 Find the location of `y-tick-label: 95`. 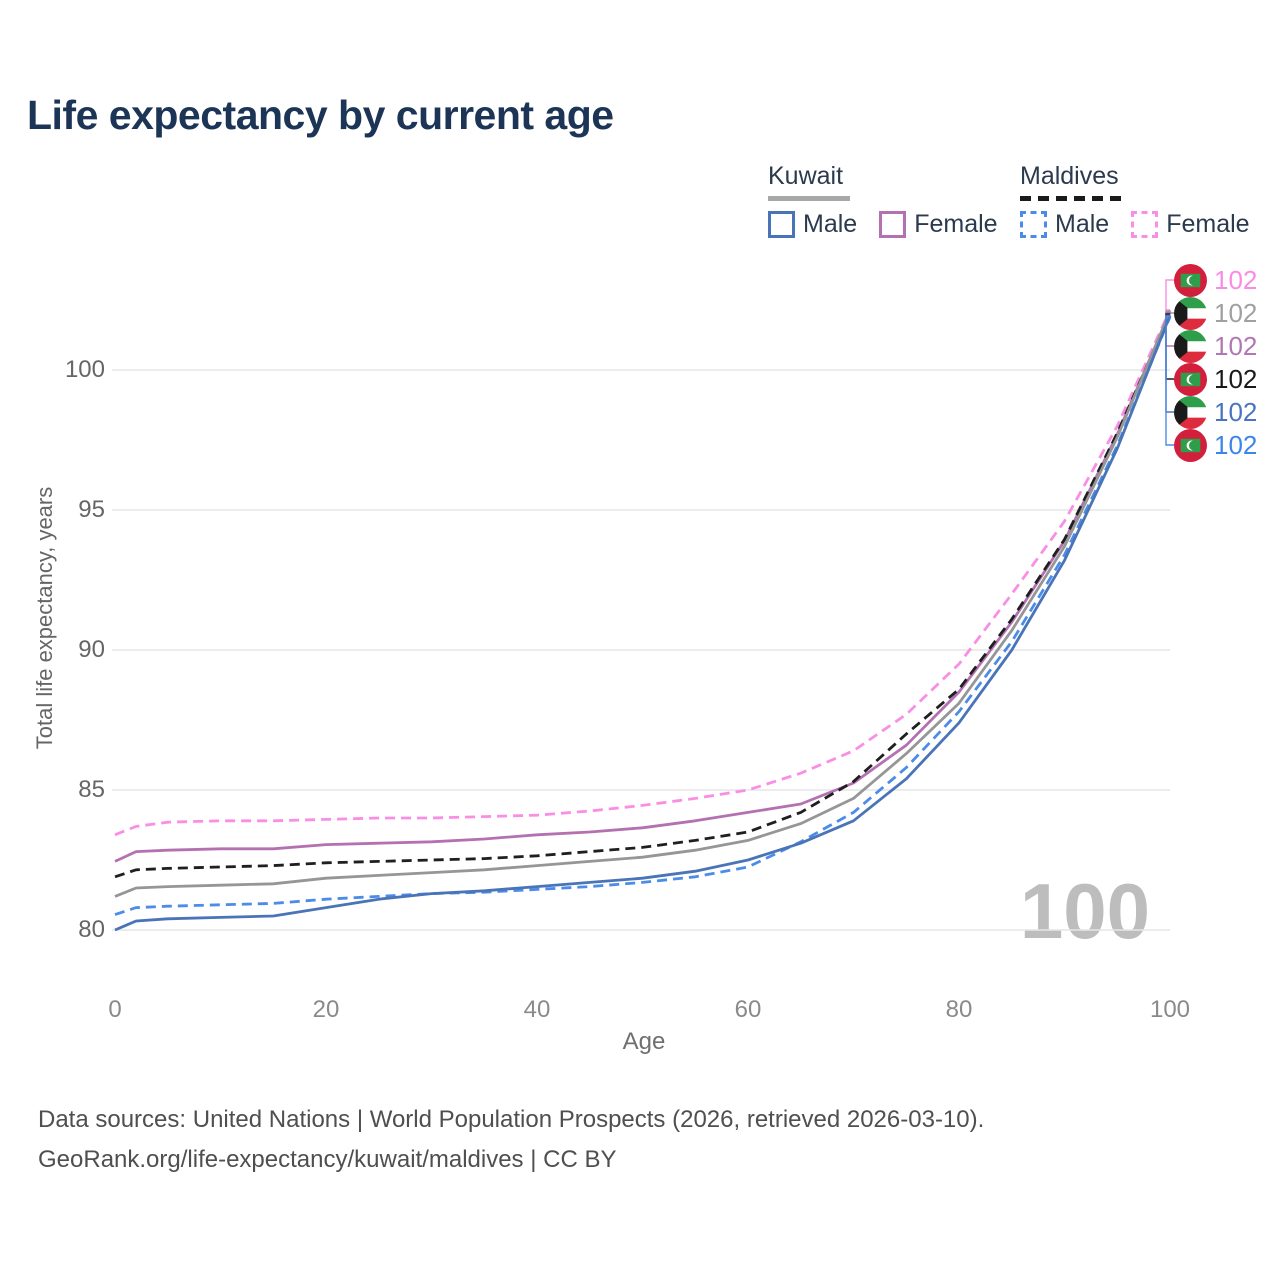

y-tick-label: 95 is located at coordinates (91, 509).